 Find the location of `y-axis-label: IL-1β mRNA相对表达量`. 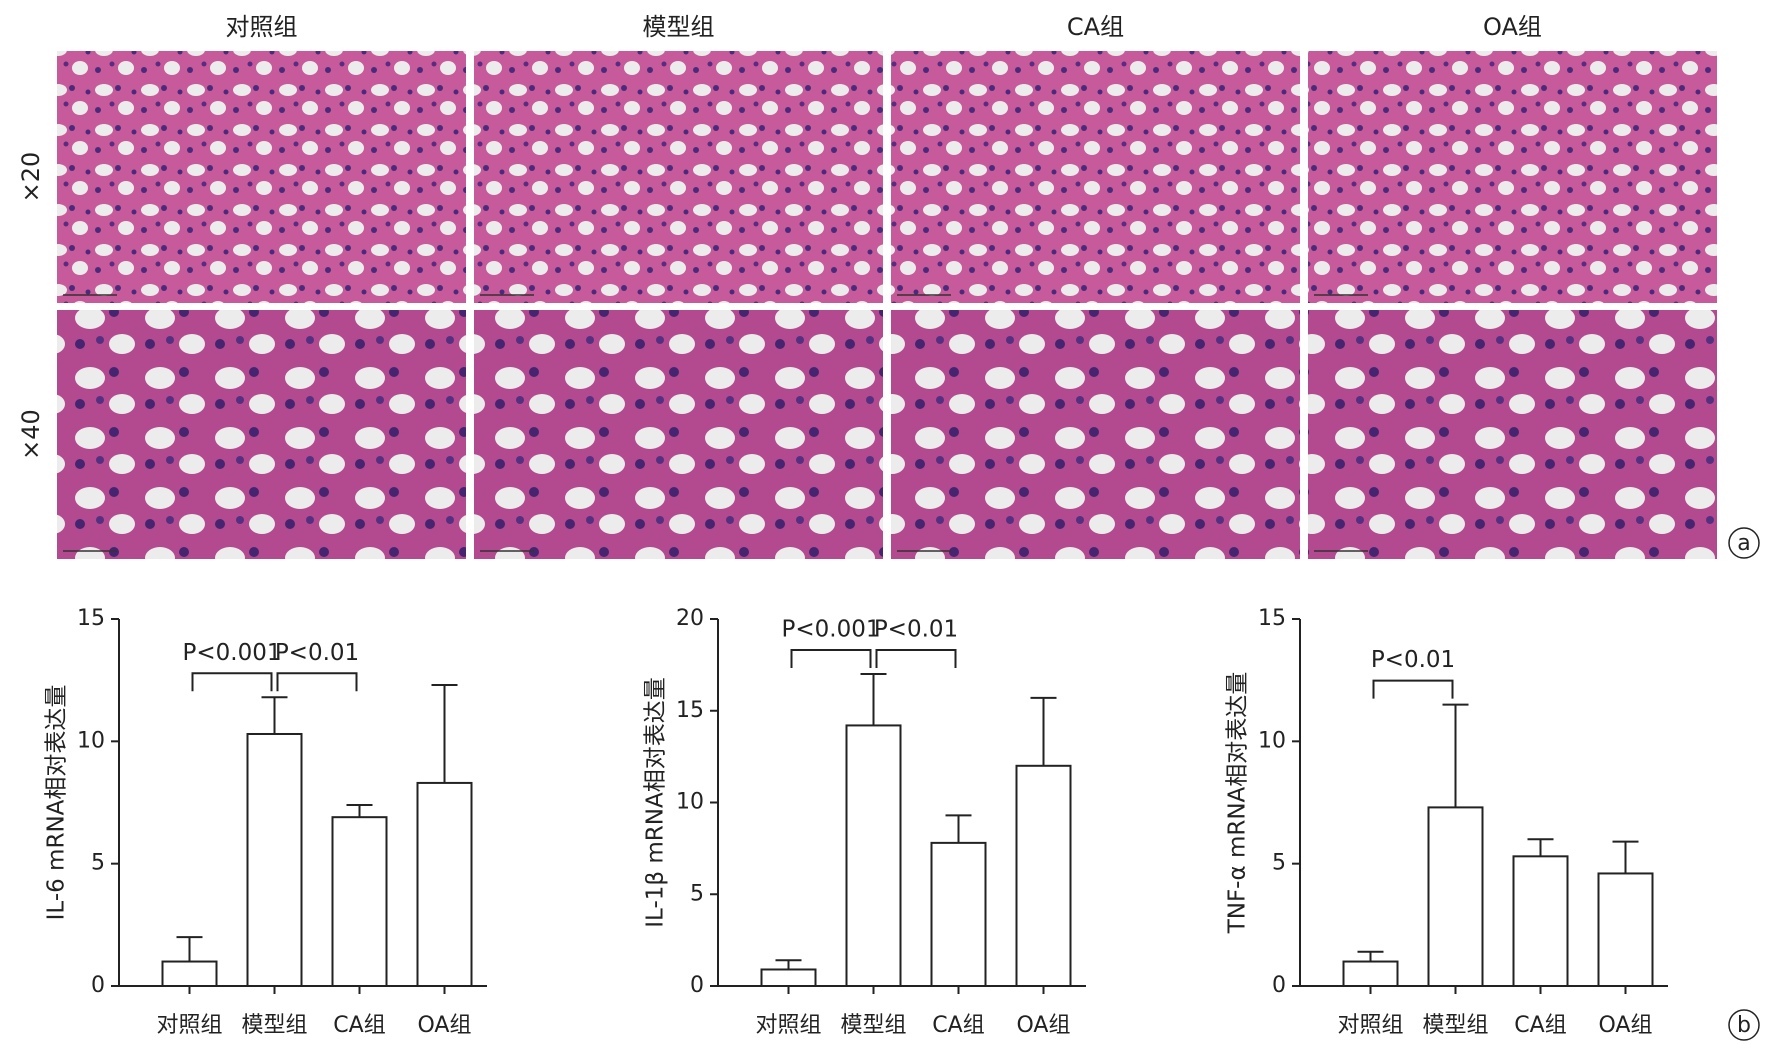

y-axis-label: IL-1β mRNA相对表达量 is located at coordinates (656, 802).